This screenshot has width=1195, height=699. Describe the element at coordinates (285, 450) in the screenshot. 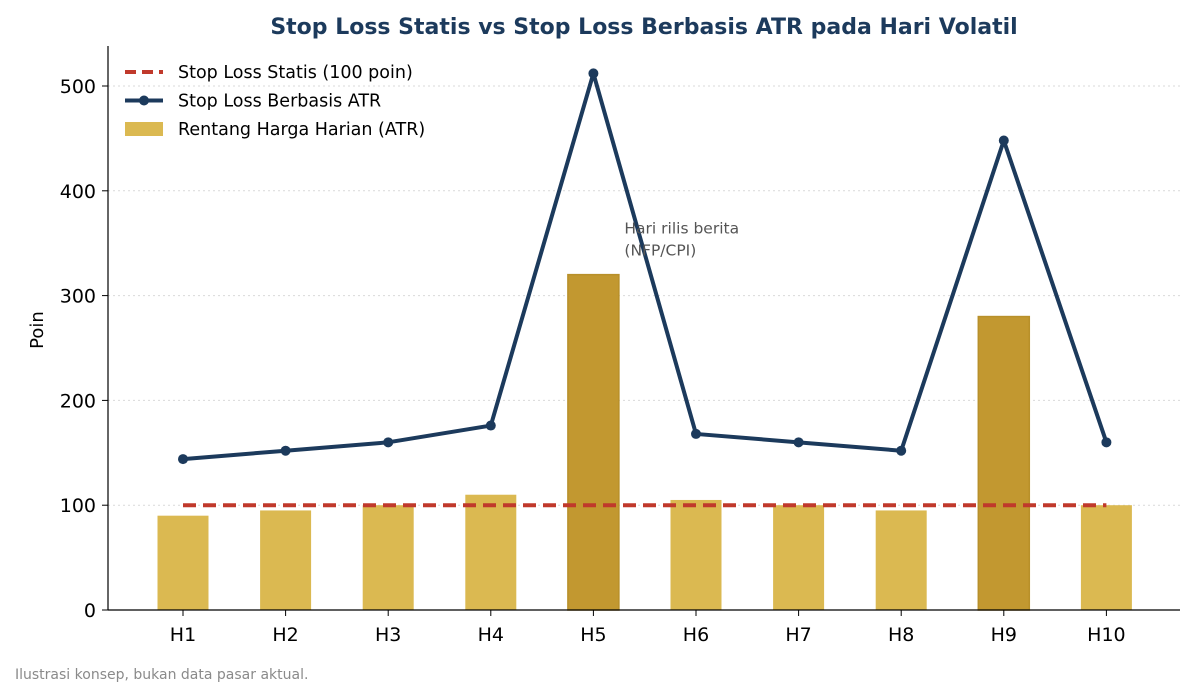

I see `atr-point-H2` at that location.